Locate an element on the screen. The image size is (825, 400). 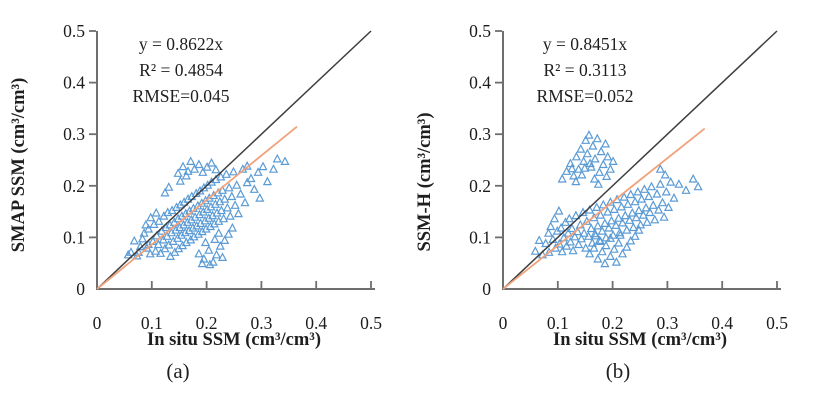
y-tick-label: 0.2 is located at coordinates (480, 186).